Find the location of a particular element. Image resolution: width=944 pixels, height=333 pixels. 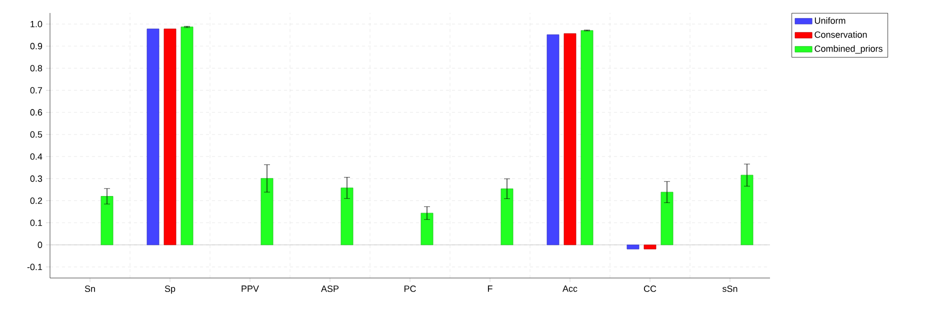

legend-label: Uniform is located at coordinates (830, 20).